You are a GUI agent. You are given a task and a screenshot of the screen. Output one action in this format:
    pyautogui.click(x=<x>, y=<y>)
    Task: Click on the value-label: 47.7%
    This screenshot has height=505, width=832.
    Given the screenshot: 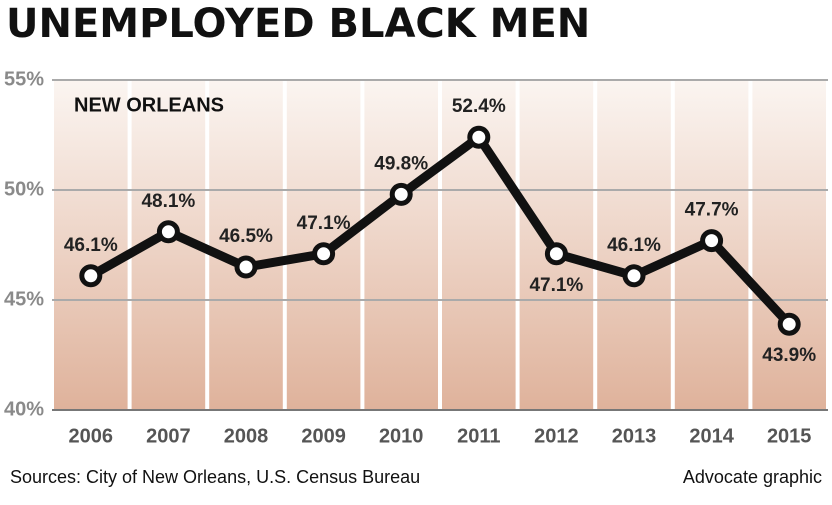 What is the action you would take?
    pyautogui.click(x=712, y=210)
    